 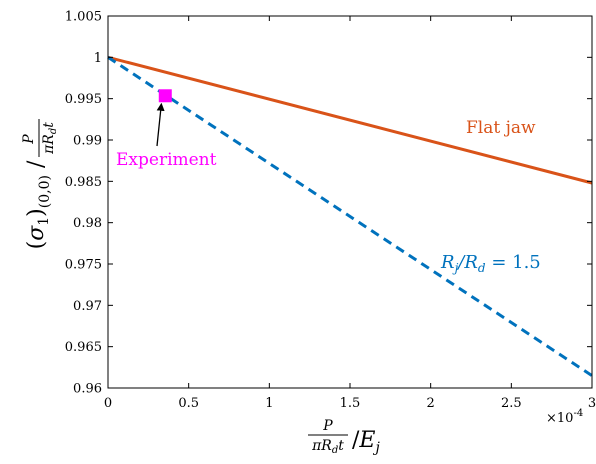 What do you see at coordinates (344, 437) in the screenshot?
I see `x-axis-label: P πRdt /Ej` at bounding box center [344, 437].